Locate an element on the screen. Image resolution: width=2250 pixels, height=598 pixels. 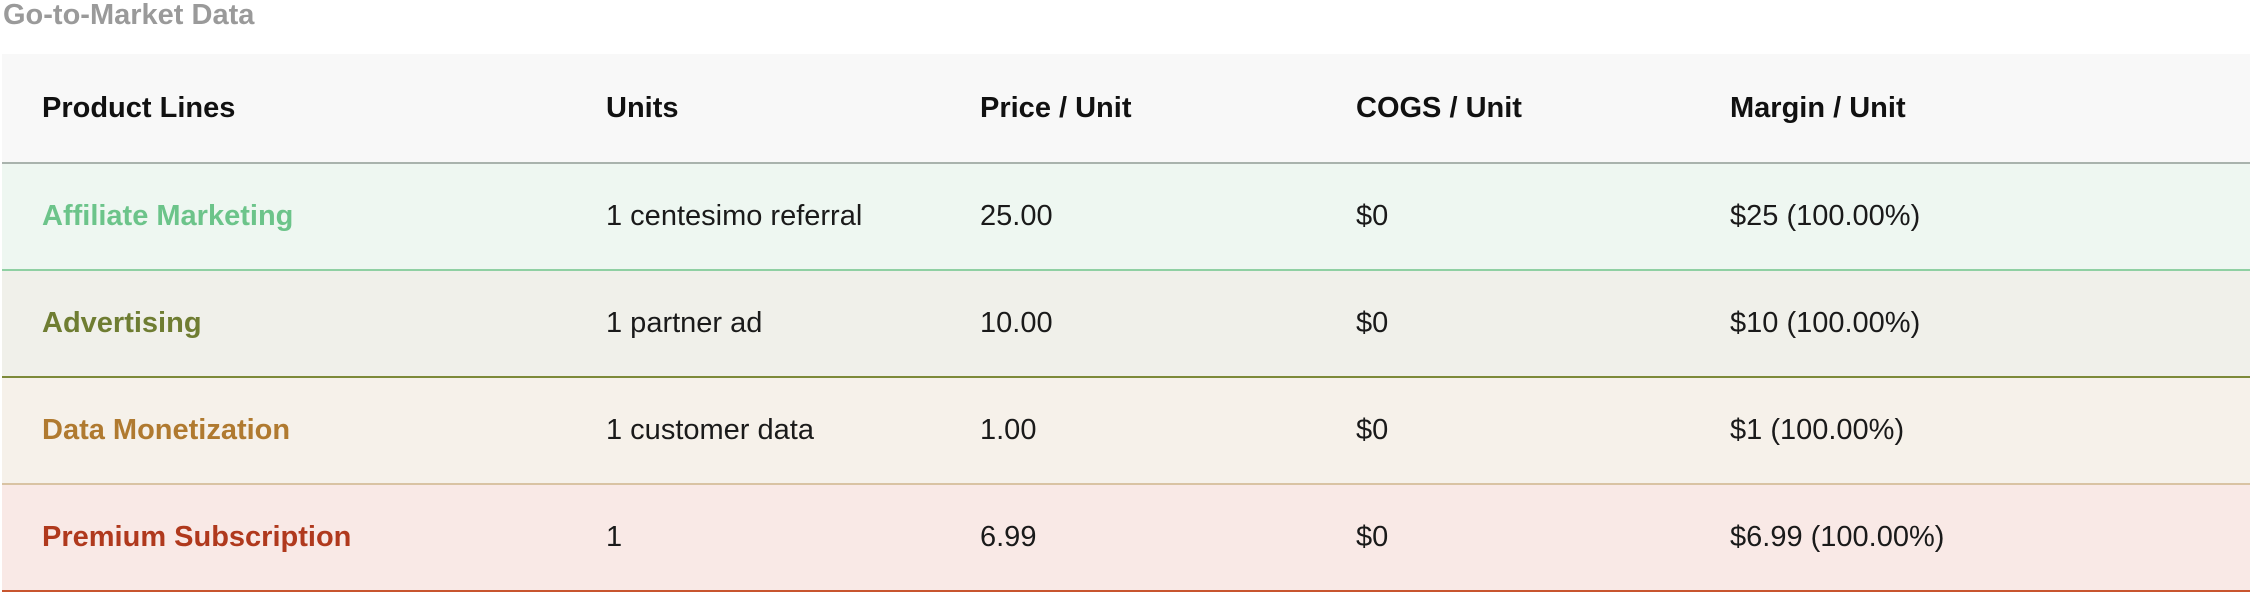
units-cell: 1 partner ad is located at coordinates (684, 323).